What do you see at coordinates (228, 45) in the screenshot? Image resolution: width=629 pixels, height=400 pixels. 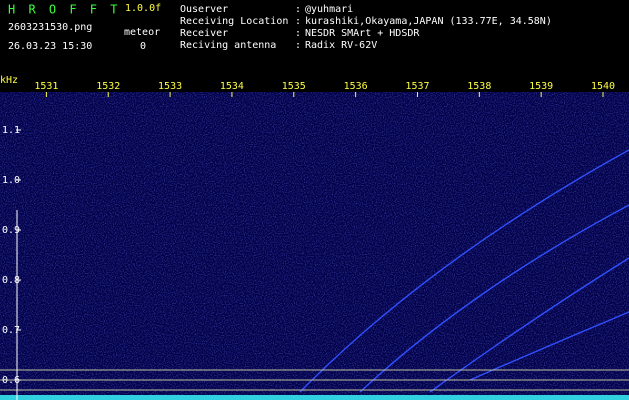 I see `field-label: Reciving antenna` at bounding box center [228, 45].